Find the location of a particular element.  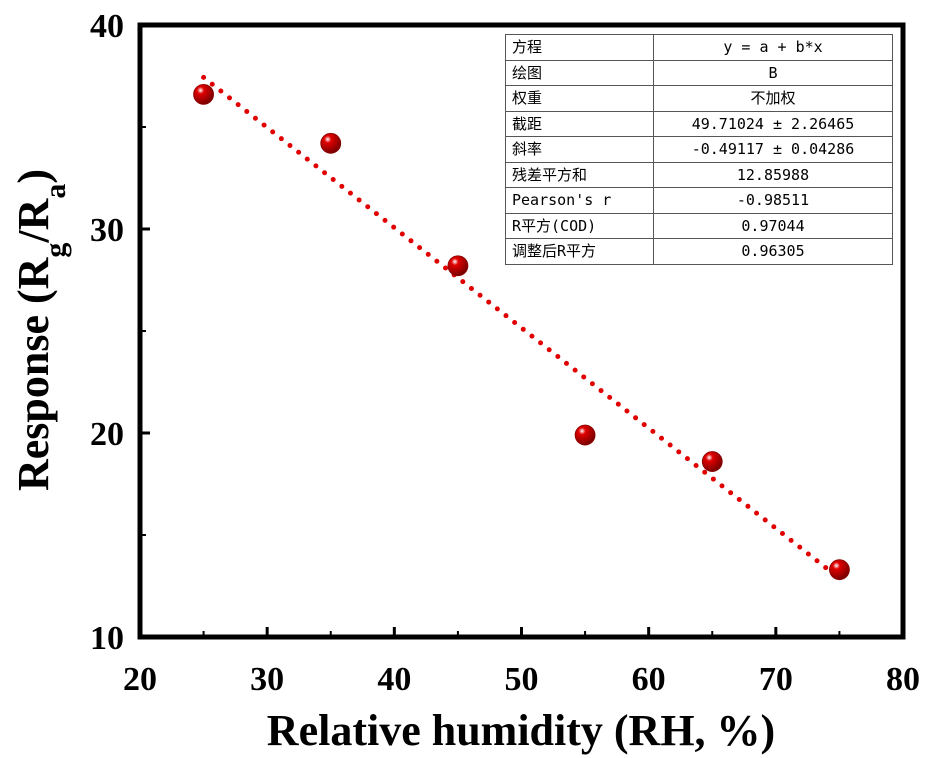

stats-key: 残差平方和 is located at coordinates (579, 174).